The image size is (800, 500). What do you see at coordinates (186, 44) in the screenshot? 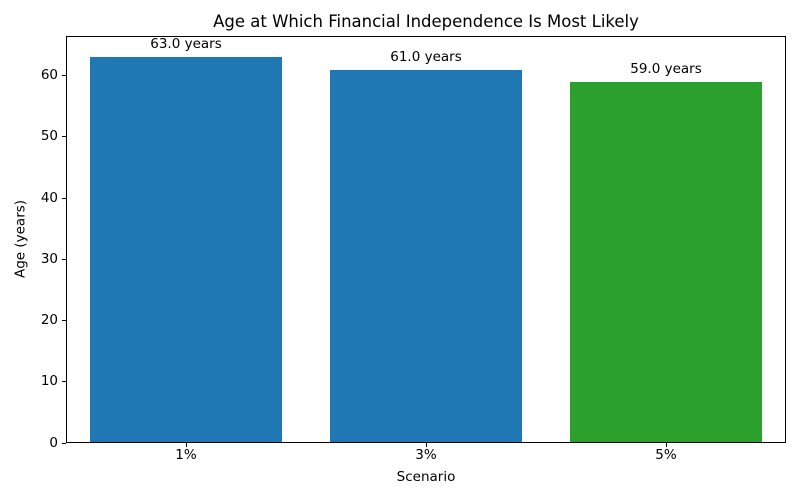
I see `bar-value-label: 63.0 years` at bounding box center [186, 44].